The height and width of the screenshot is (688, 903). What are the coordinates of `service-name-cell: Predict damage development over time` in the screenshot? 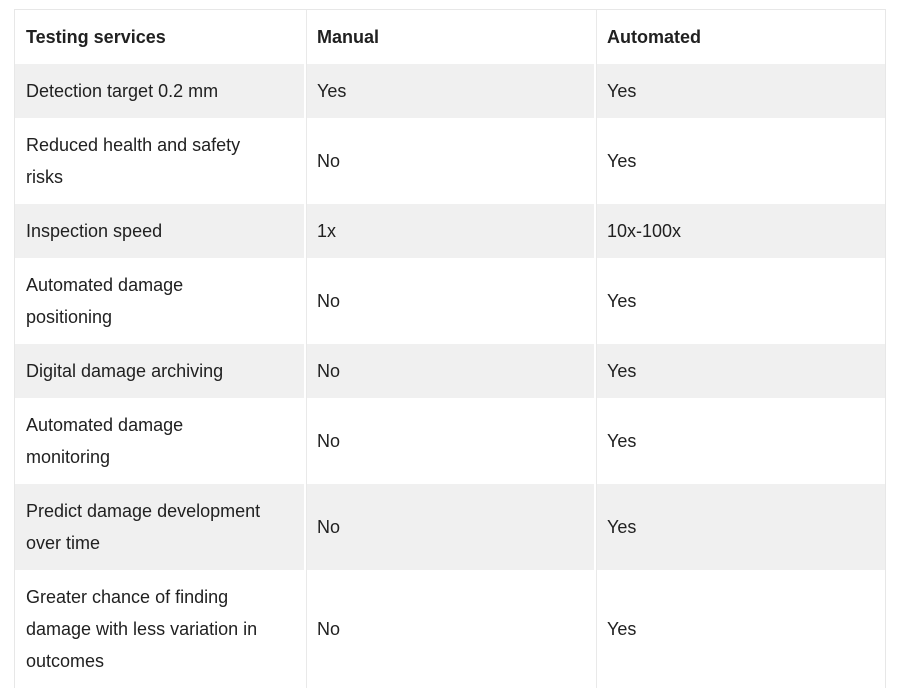 It's located at (143, 527).